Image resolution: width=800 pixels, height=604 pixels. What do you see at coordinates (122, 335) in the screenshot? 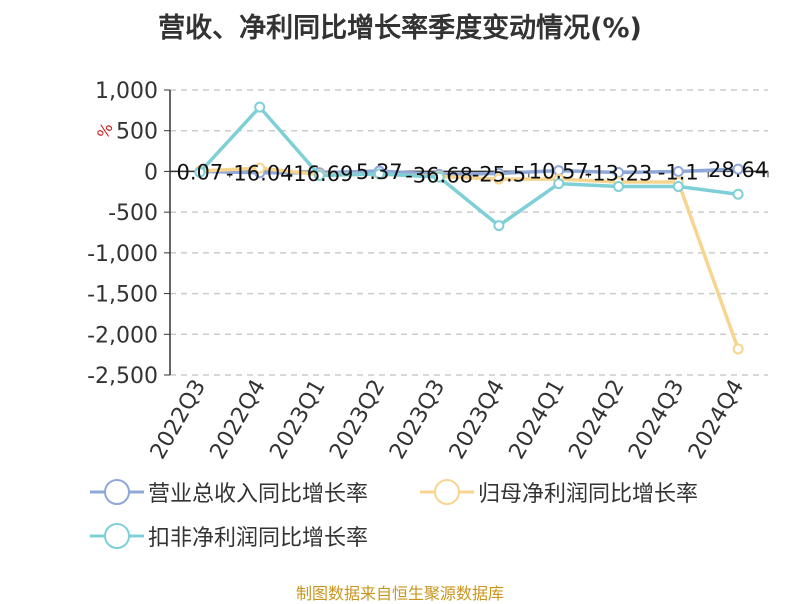
I see `y-tick-label: -2,000` at bounding box center [122, 335].